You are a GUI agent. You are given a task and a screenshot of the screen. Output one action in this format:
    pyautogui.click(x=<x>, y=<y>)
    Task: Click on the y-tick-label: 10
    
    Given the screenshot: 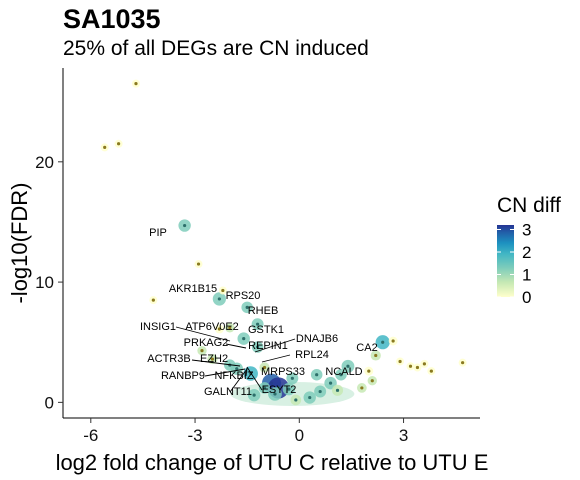 What is the action you would take?
    pyautogui.click(x=44, y=282)
    